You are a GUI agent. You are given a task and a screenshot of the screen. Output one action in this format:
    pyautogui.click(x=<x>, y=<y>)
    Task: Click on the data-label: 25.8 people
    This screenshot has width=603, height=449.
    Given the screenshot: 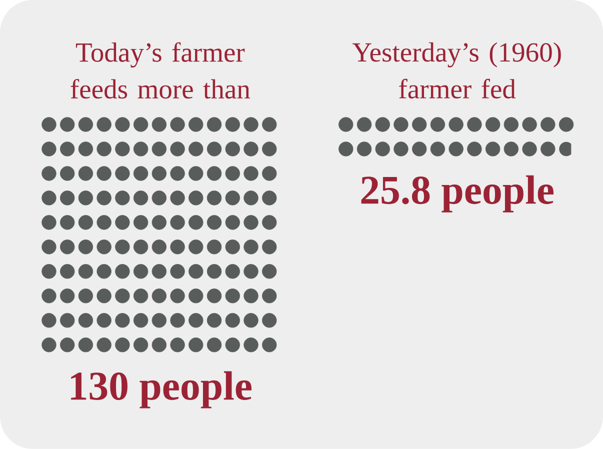 What is the action you would take?
    pyautogui.click(x=457, y=193)
    